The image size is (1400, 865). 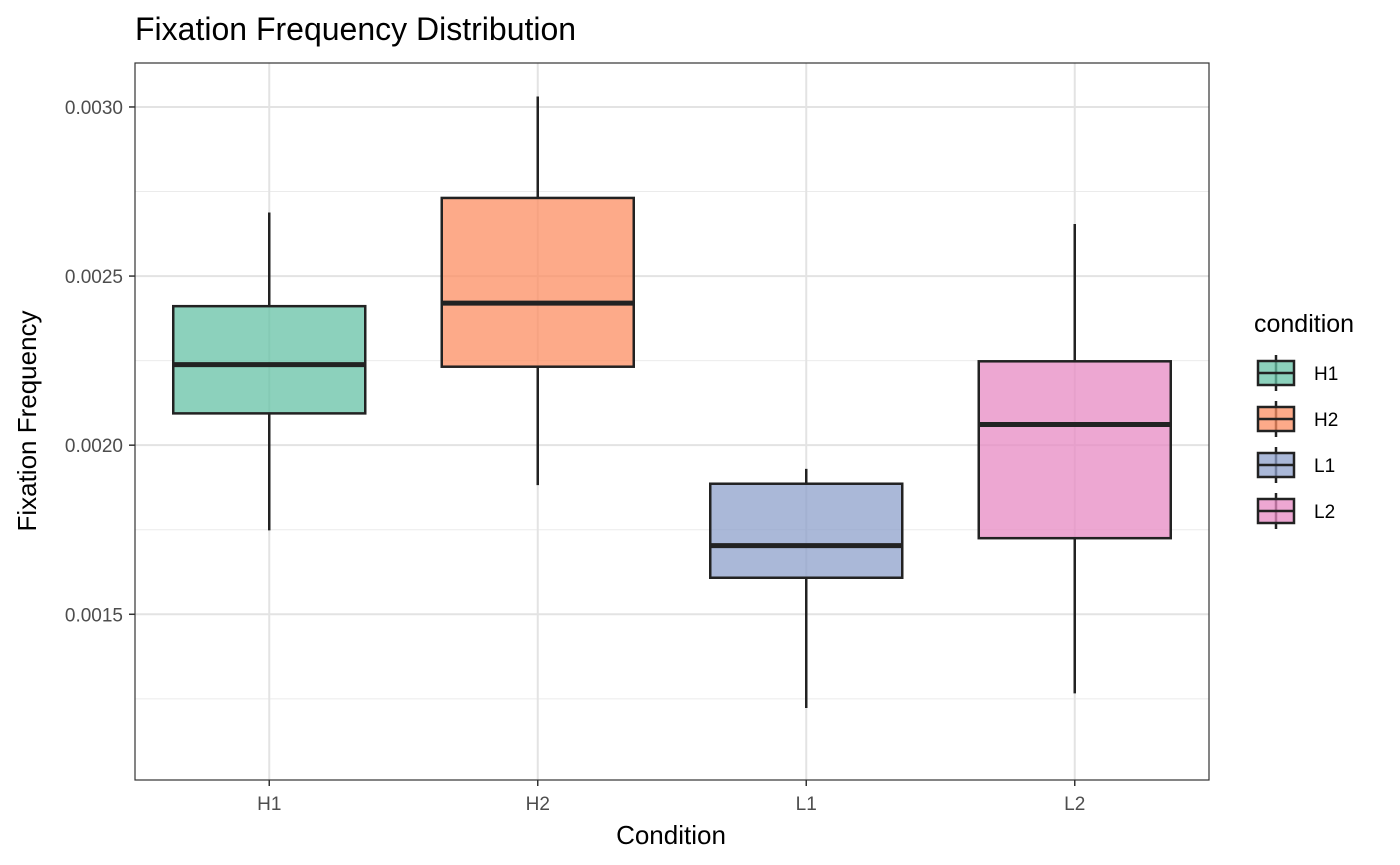 I want to click on y-tick-label: 0.0030, so click(x=94, y=108).